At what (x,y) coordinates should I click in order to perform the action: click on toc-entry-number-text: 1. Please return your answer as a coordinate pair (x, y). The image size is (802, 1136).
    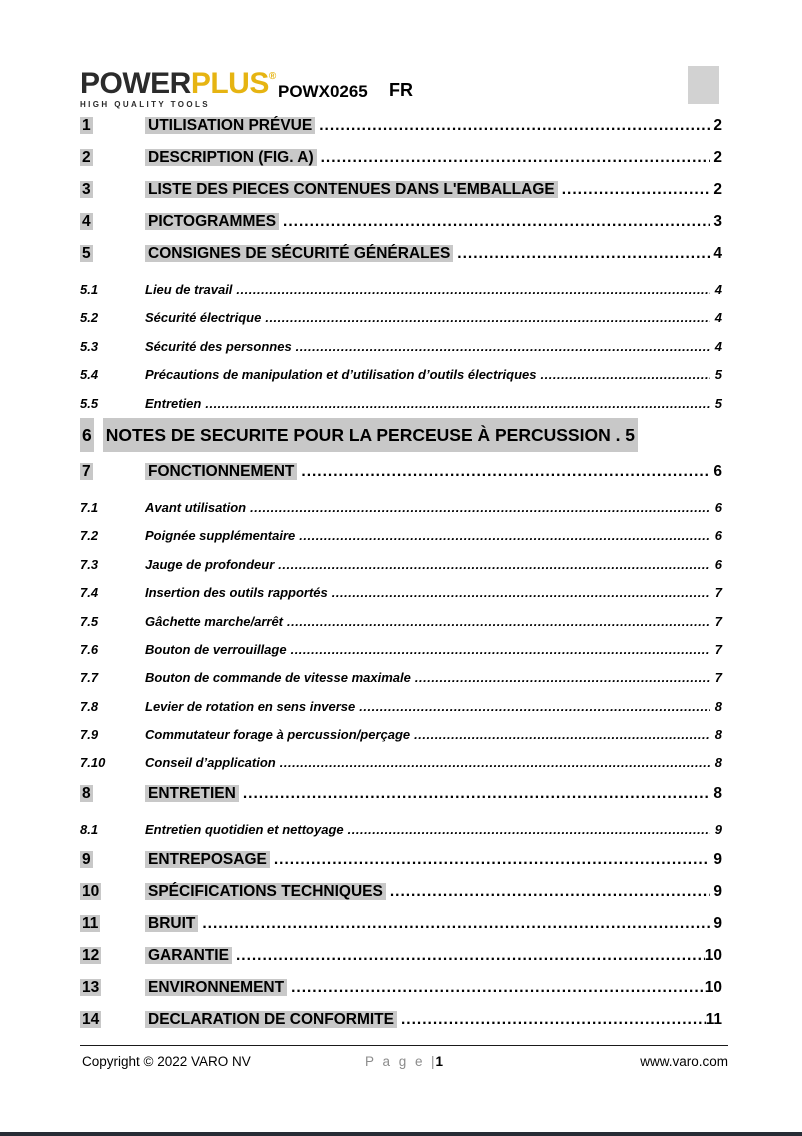
    Looking at the image, I should click on (86, 125).